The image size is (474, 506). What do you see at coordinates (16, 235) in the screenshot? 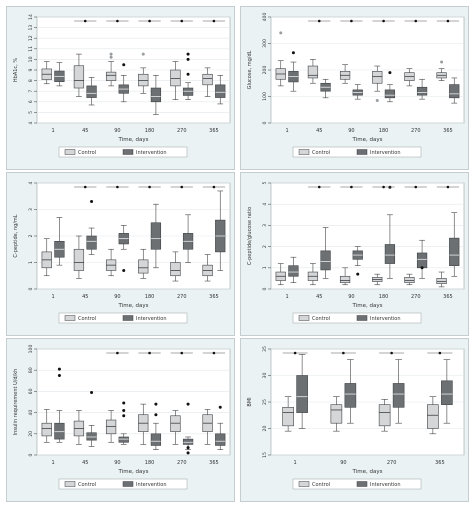
I see `y-axis-label: C-peptide, ng/mL` at bounding box center [16, 235].